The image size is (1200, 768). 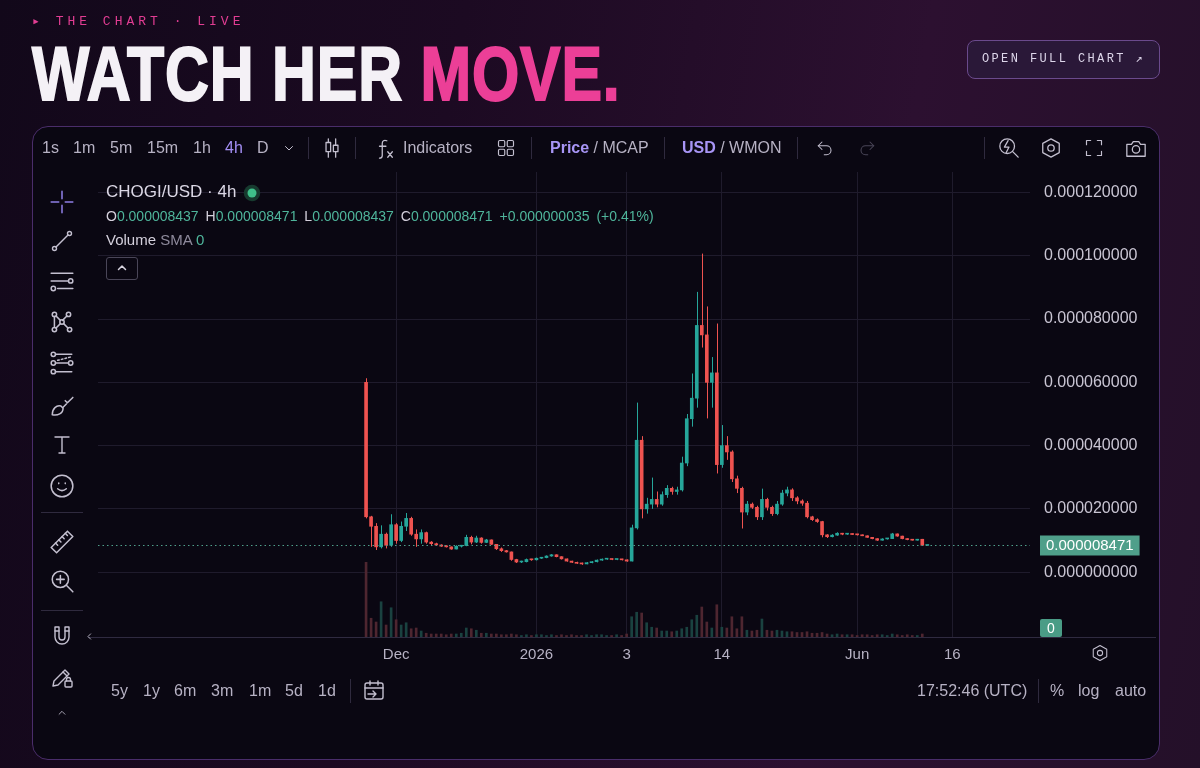 What do you see at coordinates (1131, 691) in the screenshot?
I see `text: auto` at bounding box center [1131, 691].